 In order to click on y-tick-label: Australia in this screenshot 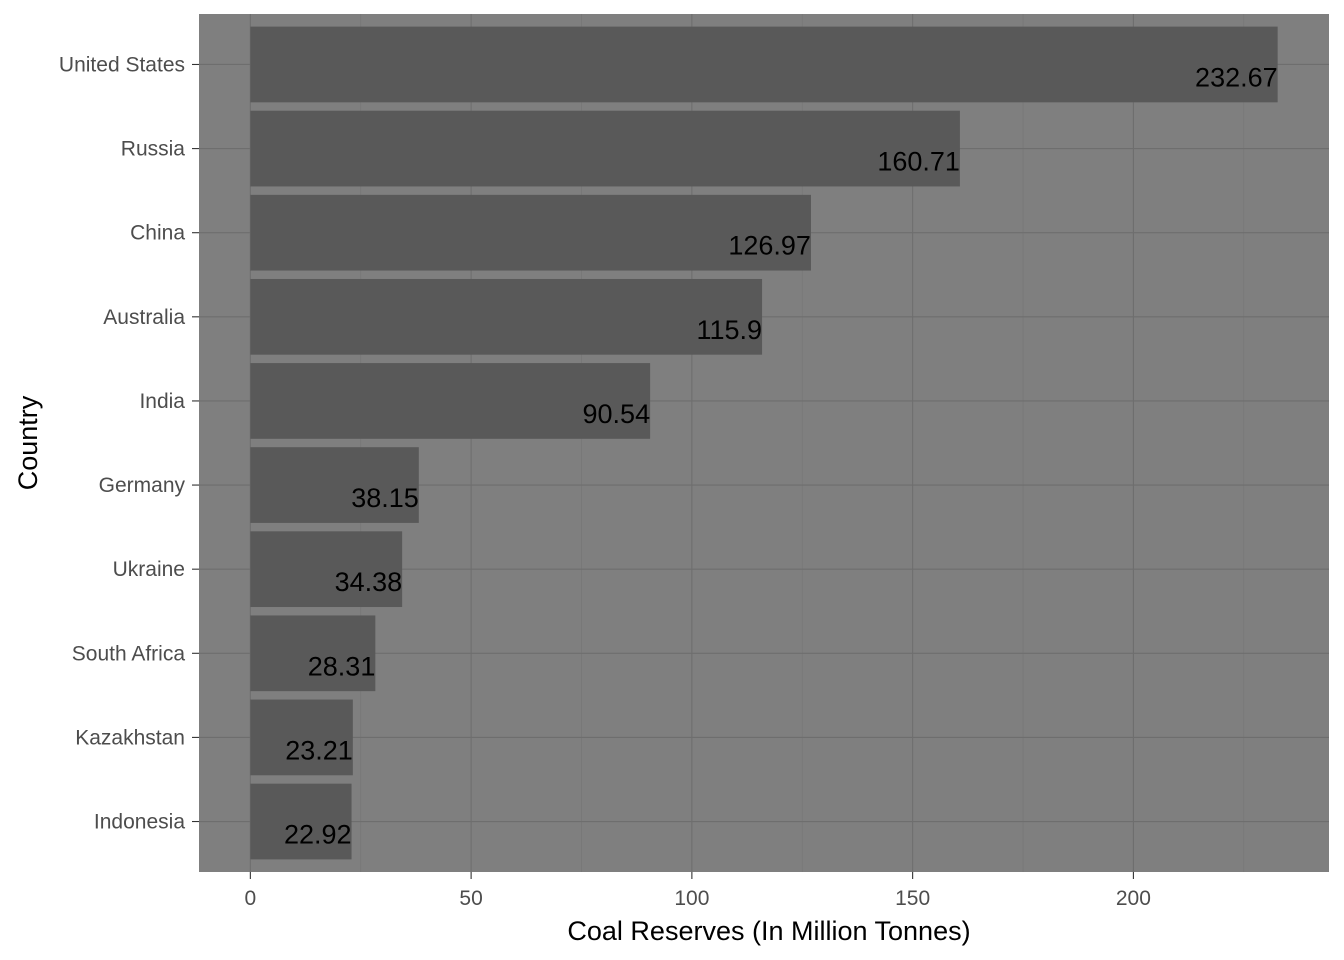, I will do `click(144, 317)`.